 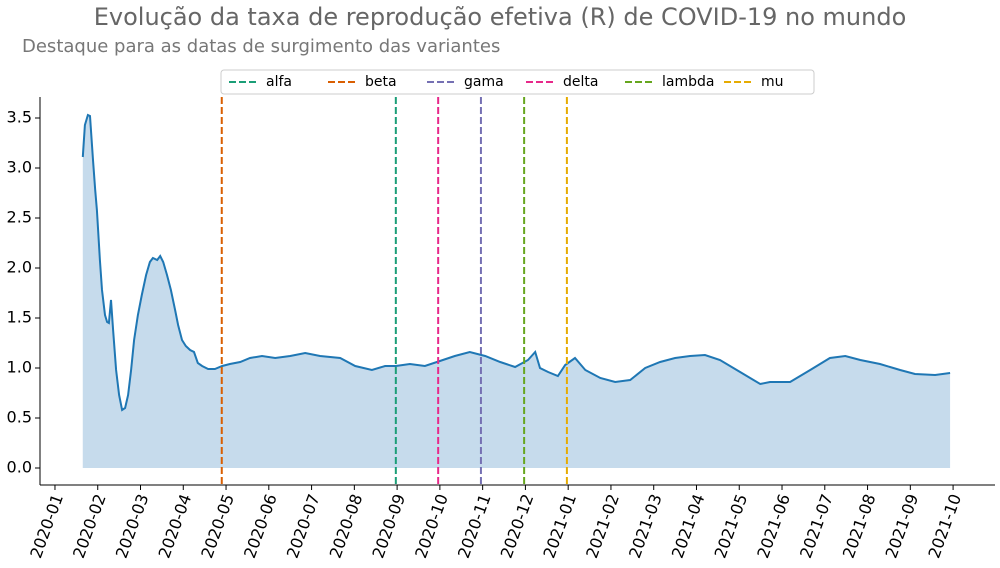 What do you see at coordinates (46, 525) in the screenshot?
I see `x-tick-label: 2020-01` at bounding box center [46, 525].